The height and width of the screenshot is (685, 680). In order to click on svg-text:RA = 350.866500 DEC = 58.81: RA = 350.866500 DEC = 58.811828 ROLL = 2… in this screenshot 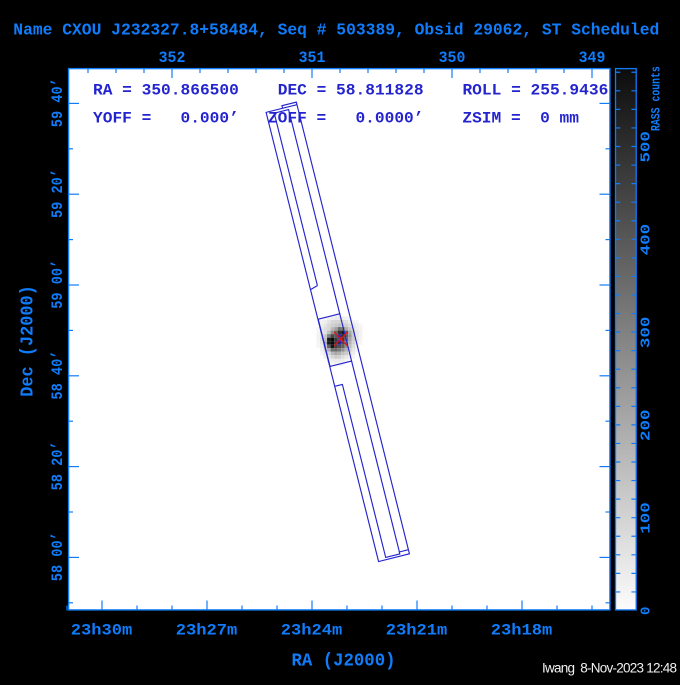, I will do `click(350, 91)`.